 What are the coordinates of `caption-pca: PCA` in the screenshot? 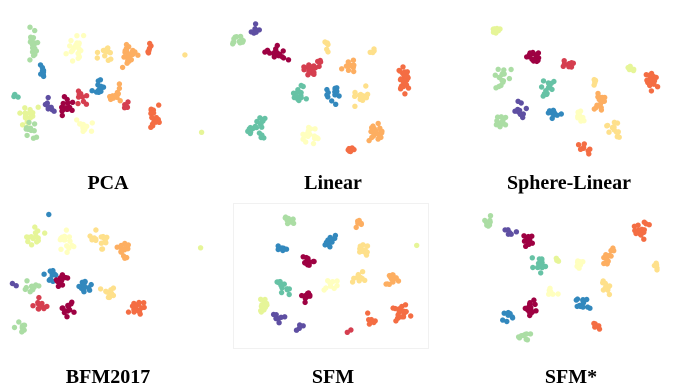 It's located at (108, 183).